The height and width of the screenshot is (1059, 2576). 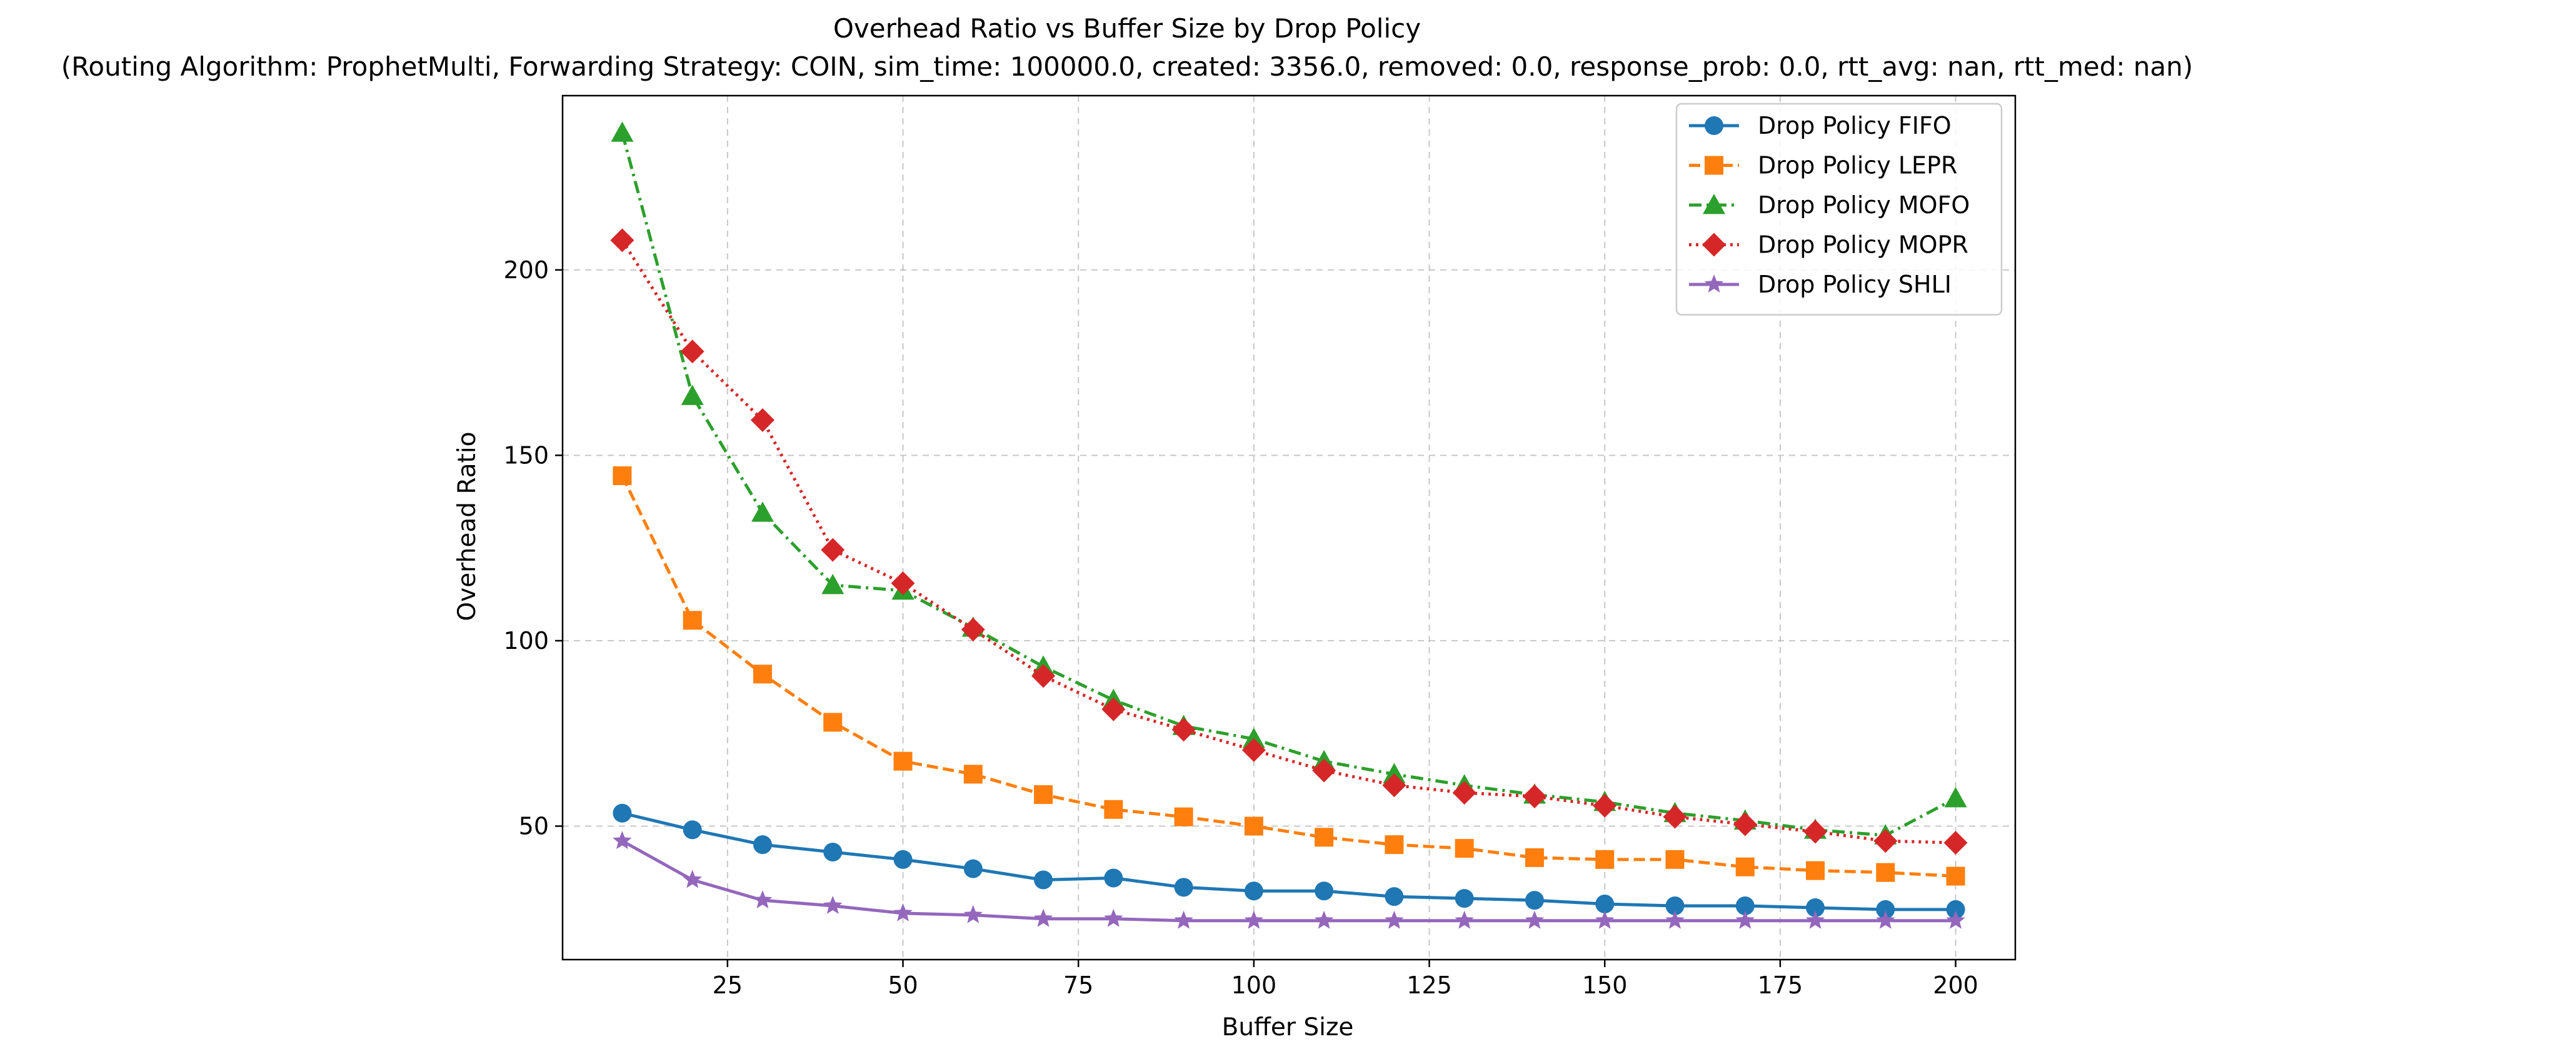 I want to click on x-tick-label: 75, so click(x=1078, y=985).